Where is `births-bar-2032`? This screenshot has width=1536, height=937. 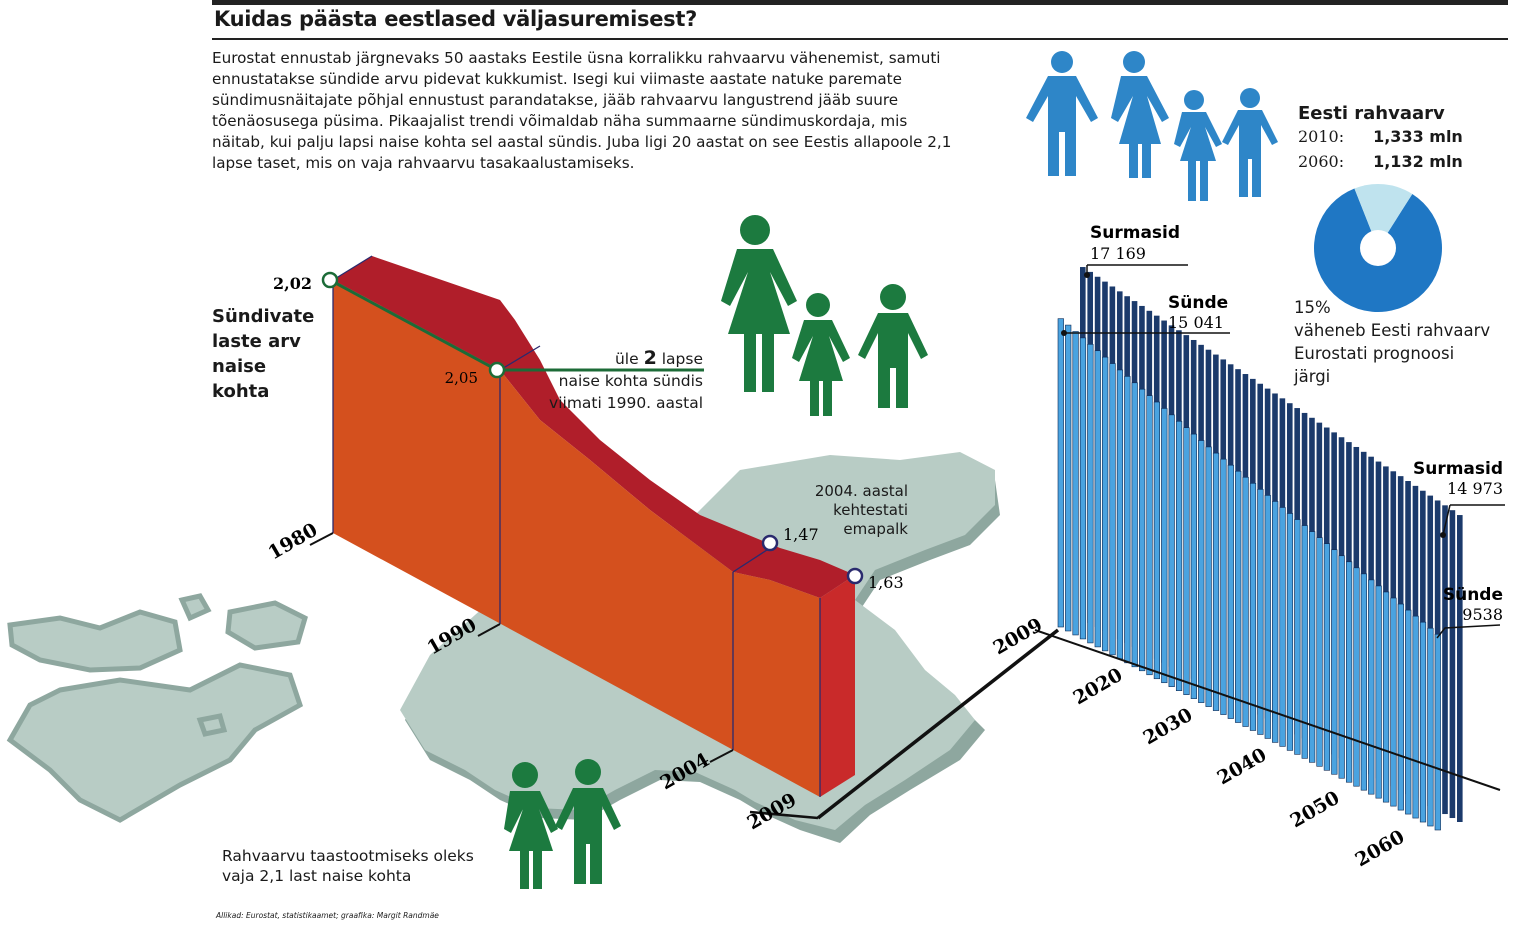 births-bar-2032 is located at coordinates (1230, 591).